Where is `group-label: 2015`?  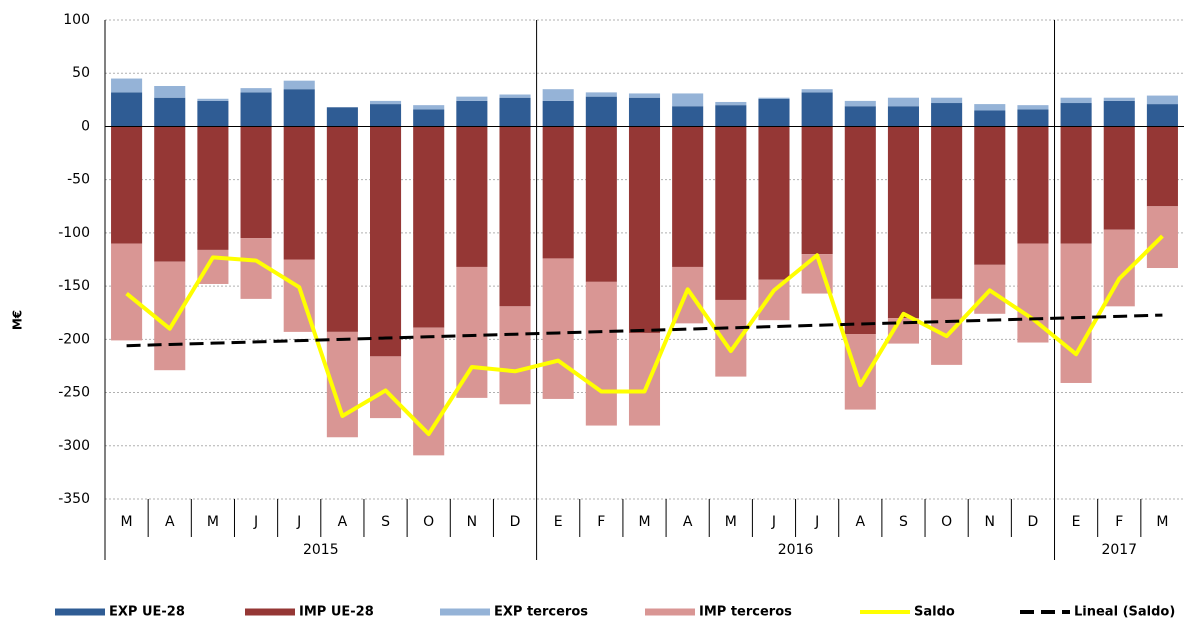
group-label: 2015 is located at coordinates (321, 550).